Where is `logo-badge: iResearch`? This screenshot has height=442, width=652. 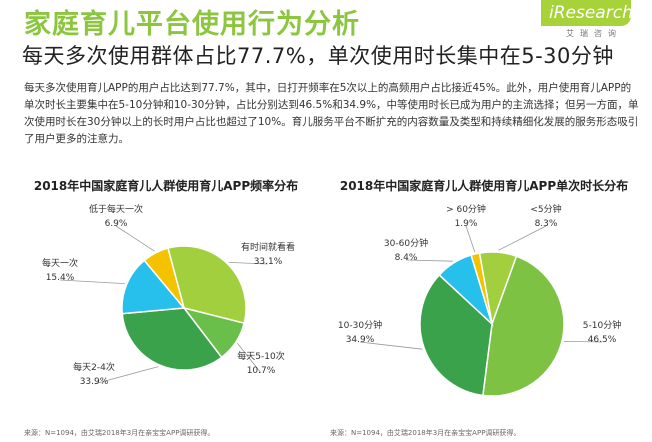 logo-badge: iResearch is located at coordinates (587, 13).